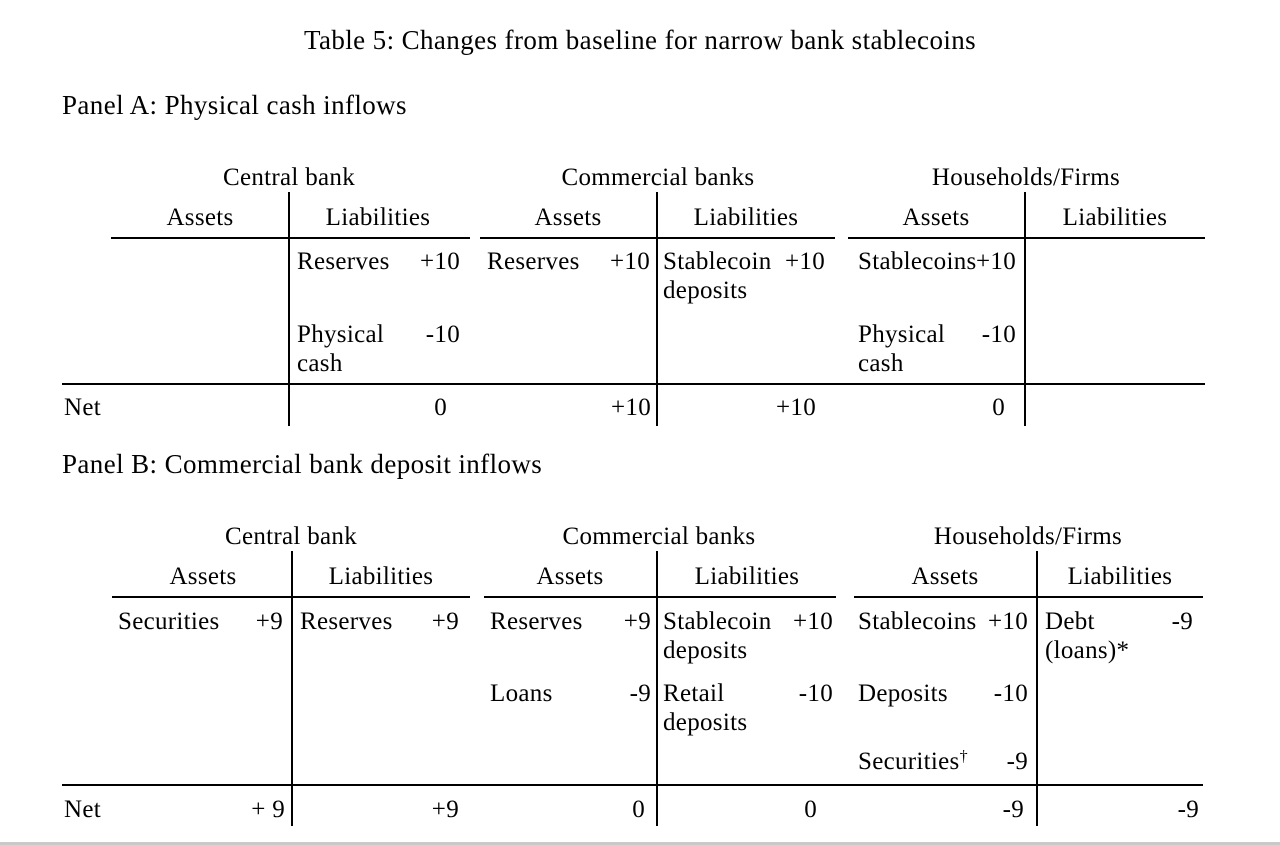 This screenshot has height=845, width=1280. What do you see at coordinates (234, 105) in the screenshot?
I see `panel-a-heading: Panel A: Physical cash inflows` at bounding box center [234, 105].